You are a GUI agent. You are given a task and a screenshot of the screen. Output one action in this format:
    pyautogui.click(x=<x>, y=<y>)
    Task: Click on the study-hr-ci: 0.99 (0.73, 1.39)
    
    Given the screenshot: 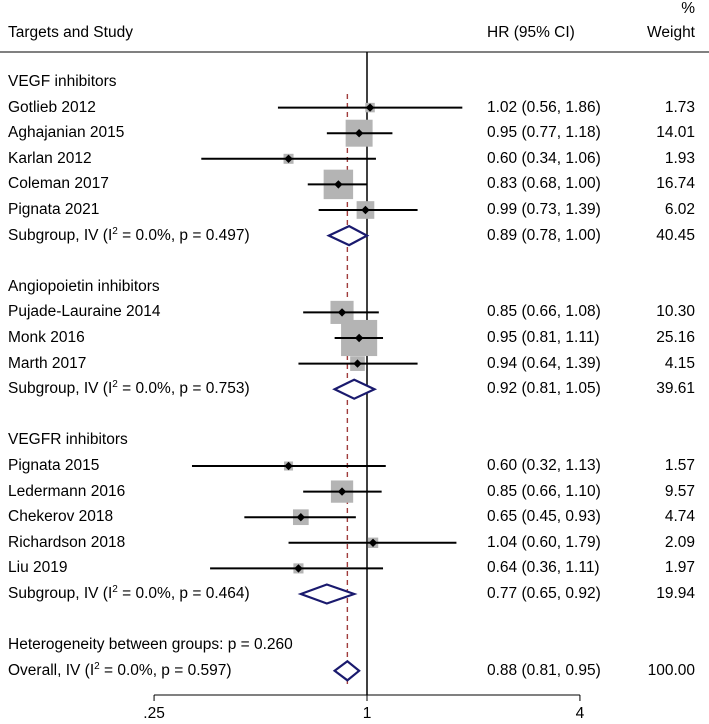 What is the action you would take?
    pyautogui.click(x=544, y=209)
    